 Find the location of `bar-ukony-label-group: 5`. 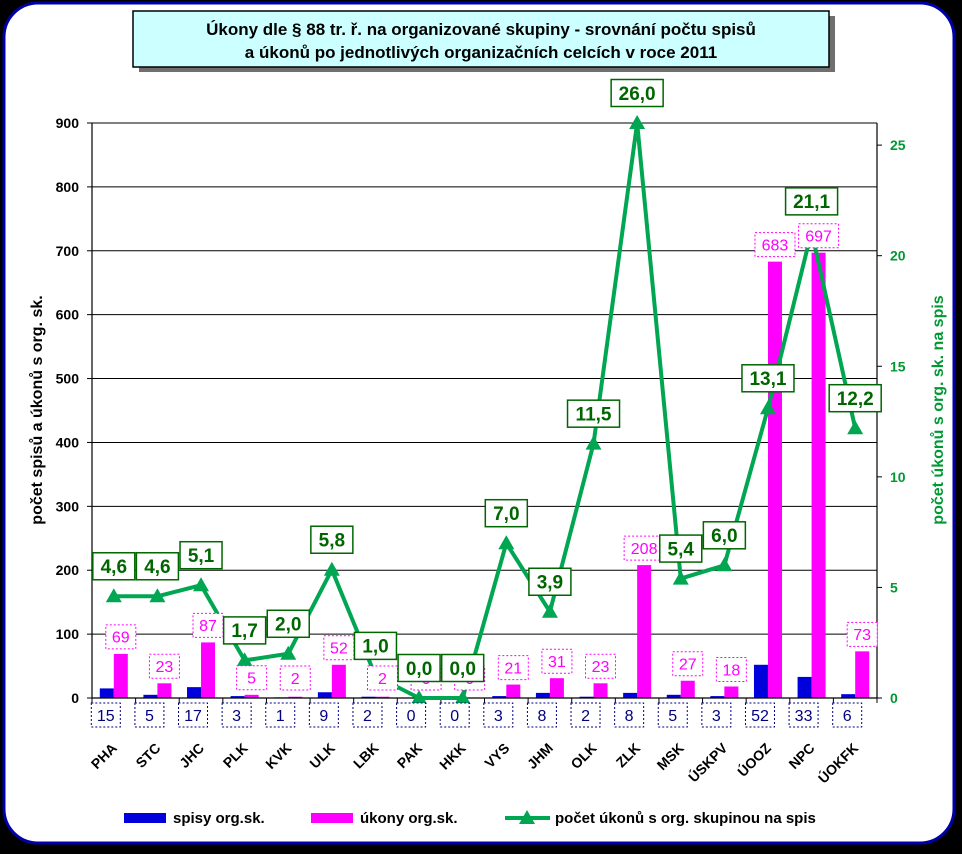

bar-ukony-label-group: 5 is located at coordinates (252, 678).